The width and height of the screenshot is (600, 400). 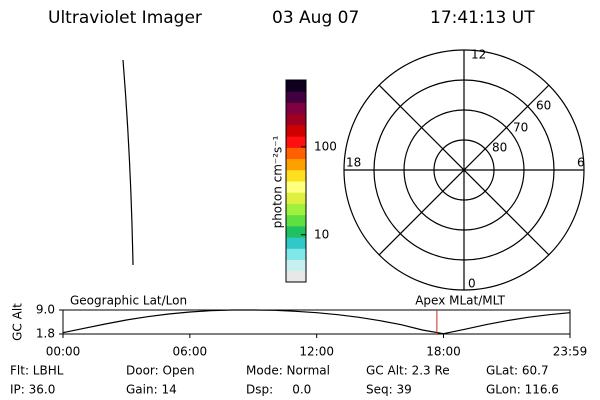 I want to click on mlt-label: 18, so click(x=353, y=163).